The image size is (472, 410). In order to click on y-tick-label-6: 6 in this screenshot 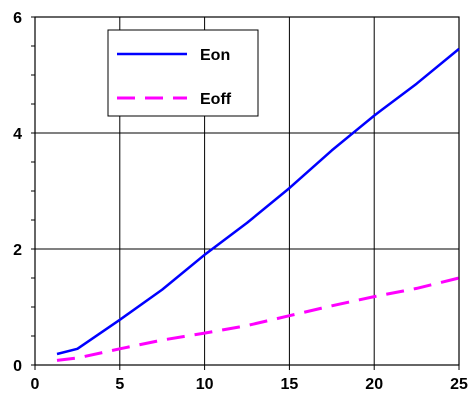, I will do `click(17, 18)`.